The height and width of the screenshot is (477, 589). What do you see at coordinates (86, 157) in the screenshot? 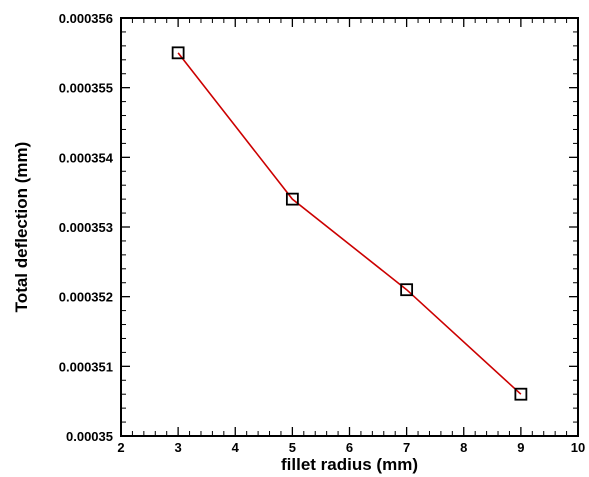
I see `y-tick-label: 0.000354` at bounding box center [86, 157].